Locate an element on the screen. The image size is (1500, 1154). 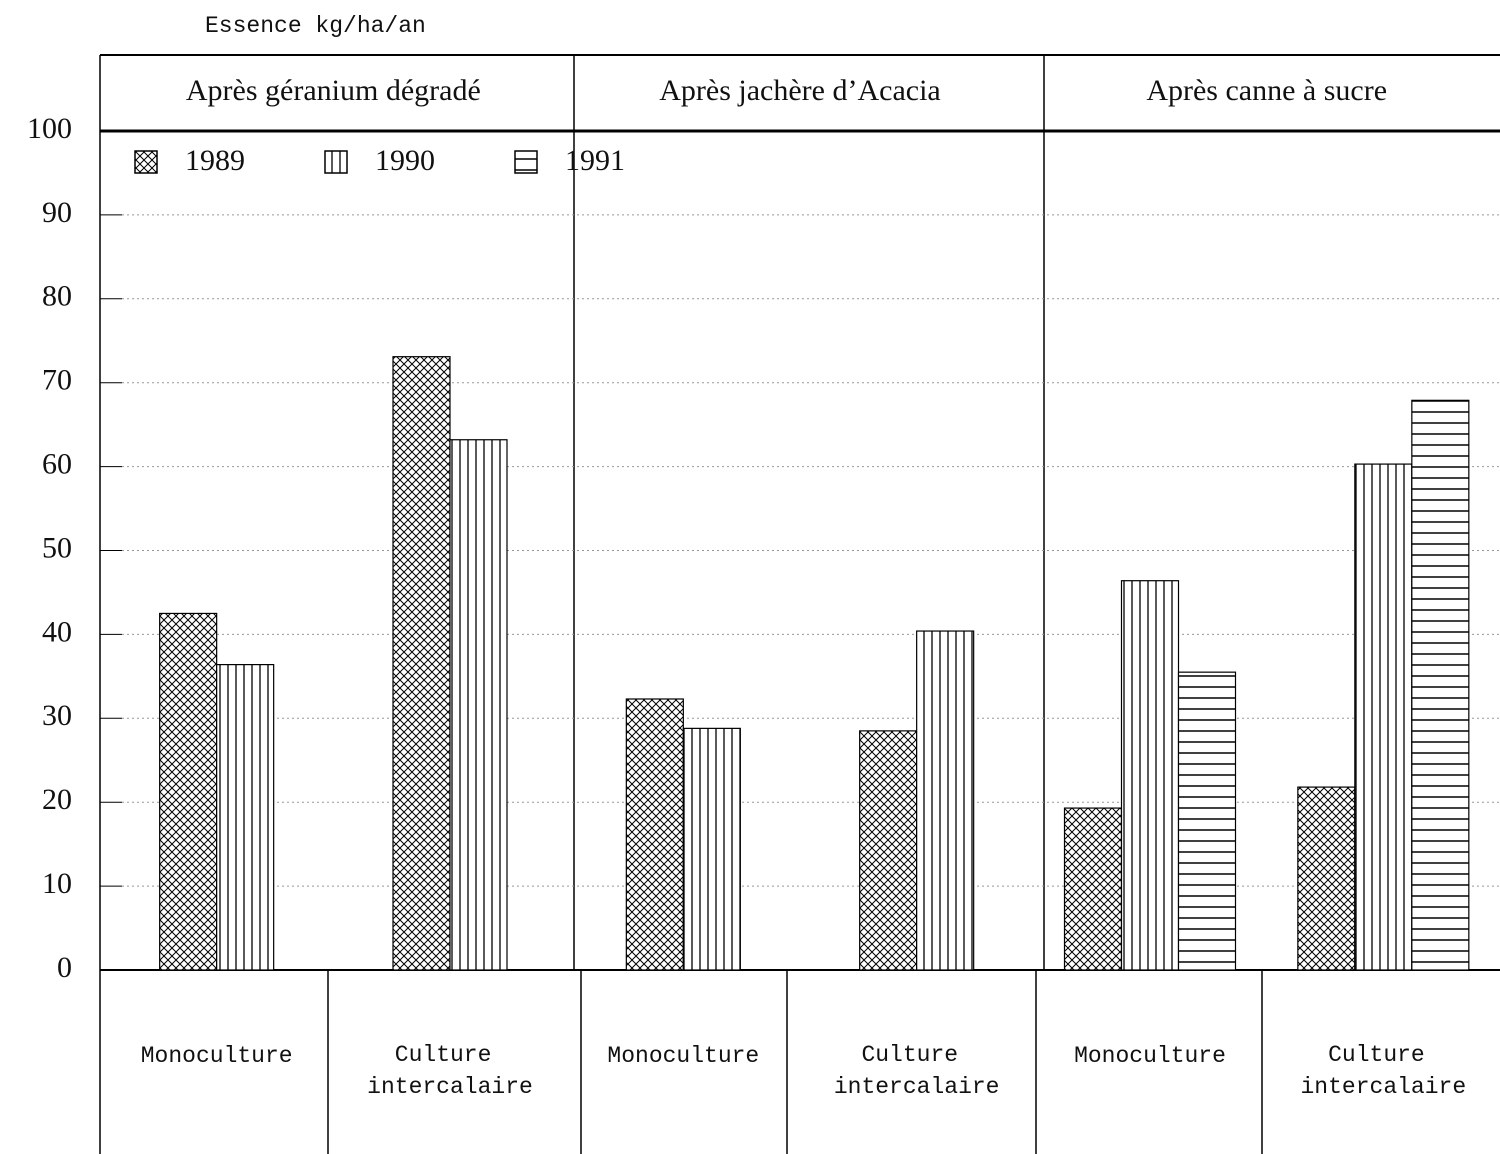
panel-title: Après géranium dégradé is located at coordinates (333, 90).